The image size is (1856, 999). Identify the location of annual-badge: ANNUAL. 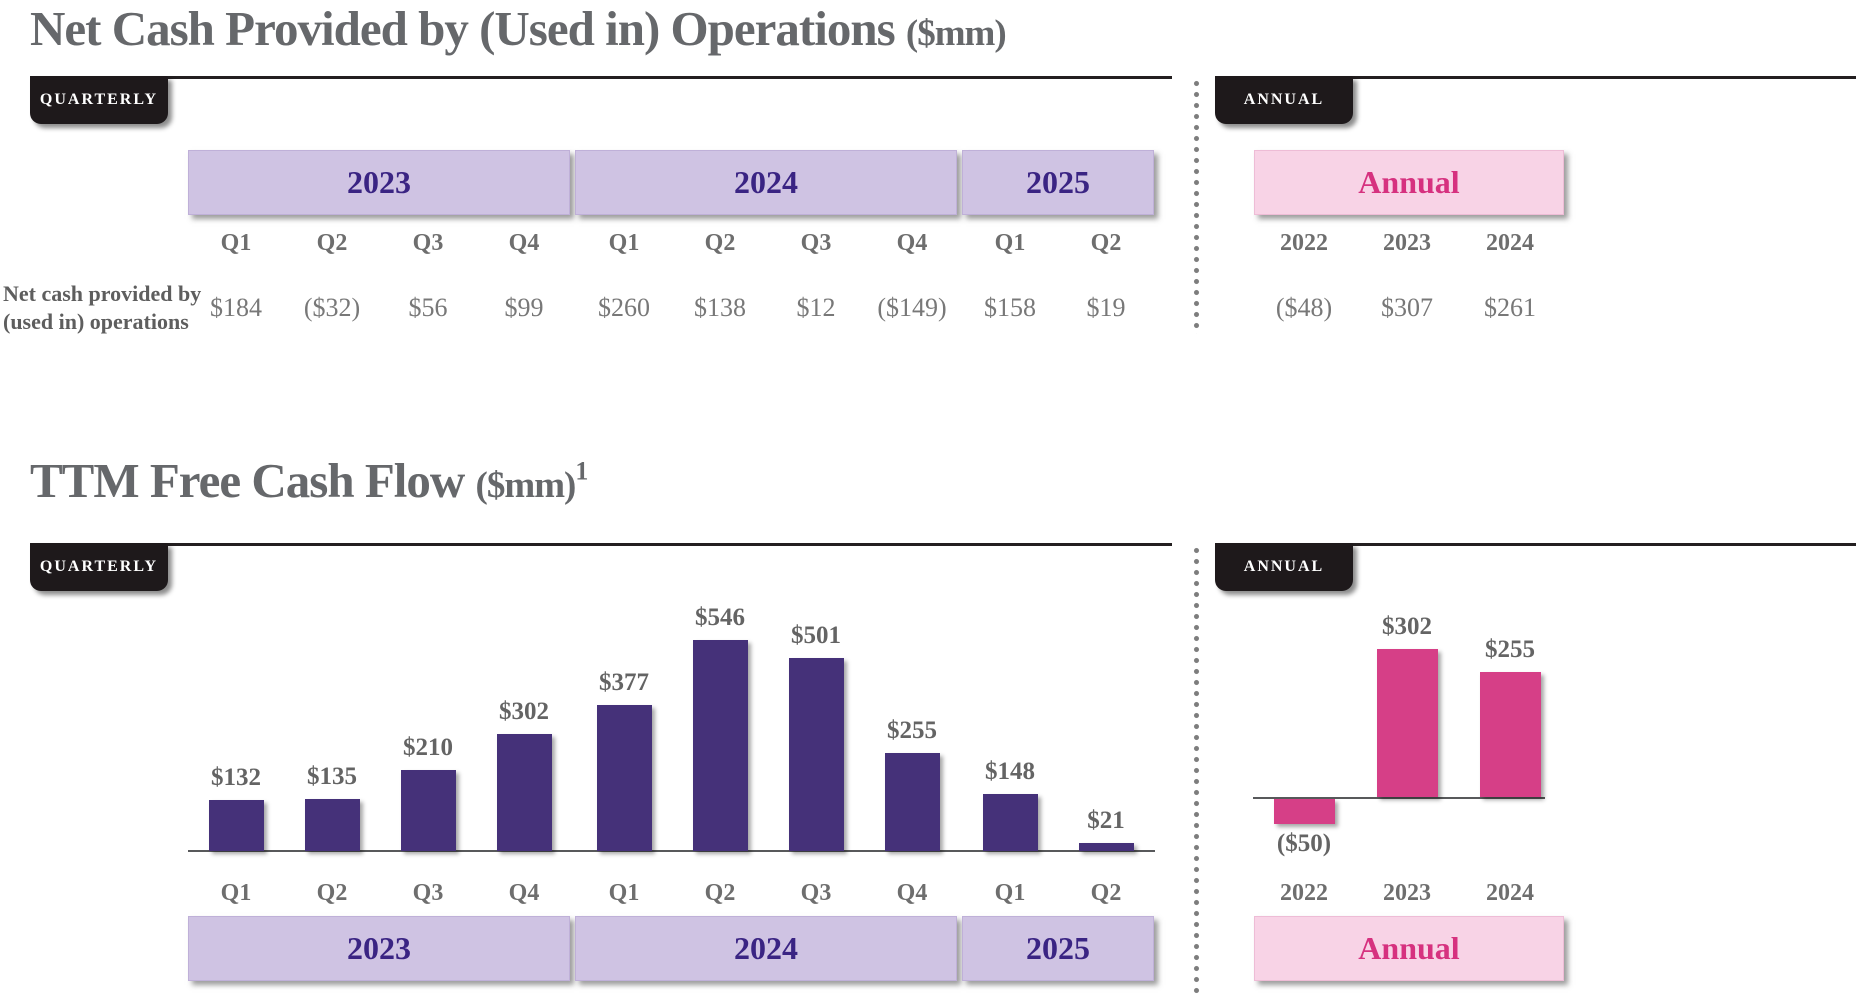
(1284, 100).